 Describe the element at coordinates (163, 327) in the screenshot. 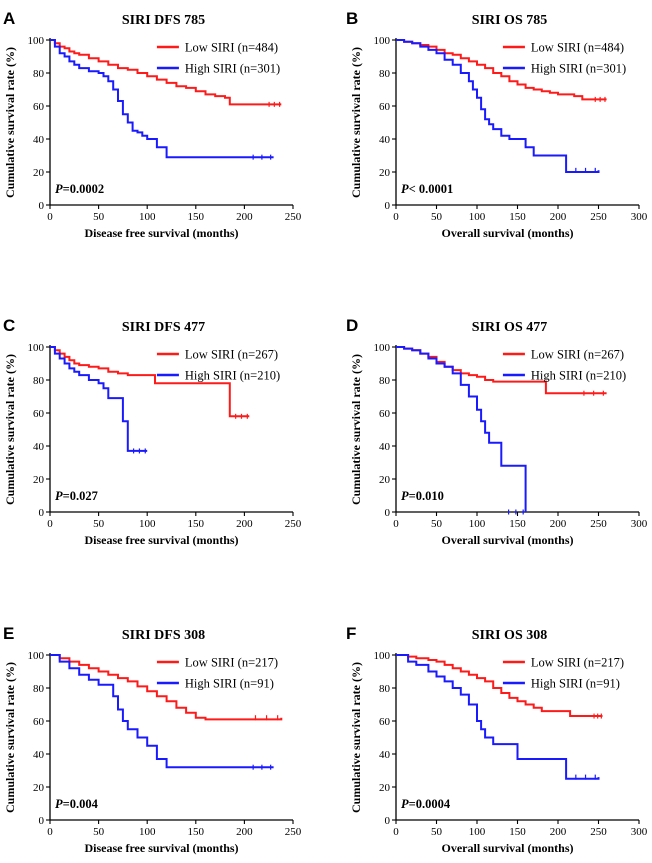

I see `chart-title: SIRI DFS 477` at that location.